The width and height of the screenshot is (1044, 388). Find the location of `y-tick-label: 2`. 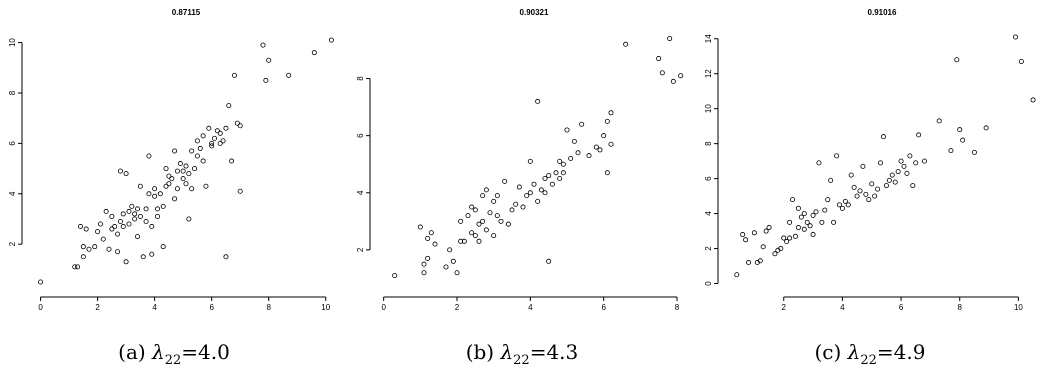

y-tick-label: 2 is located at coordinates (360, 249).